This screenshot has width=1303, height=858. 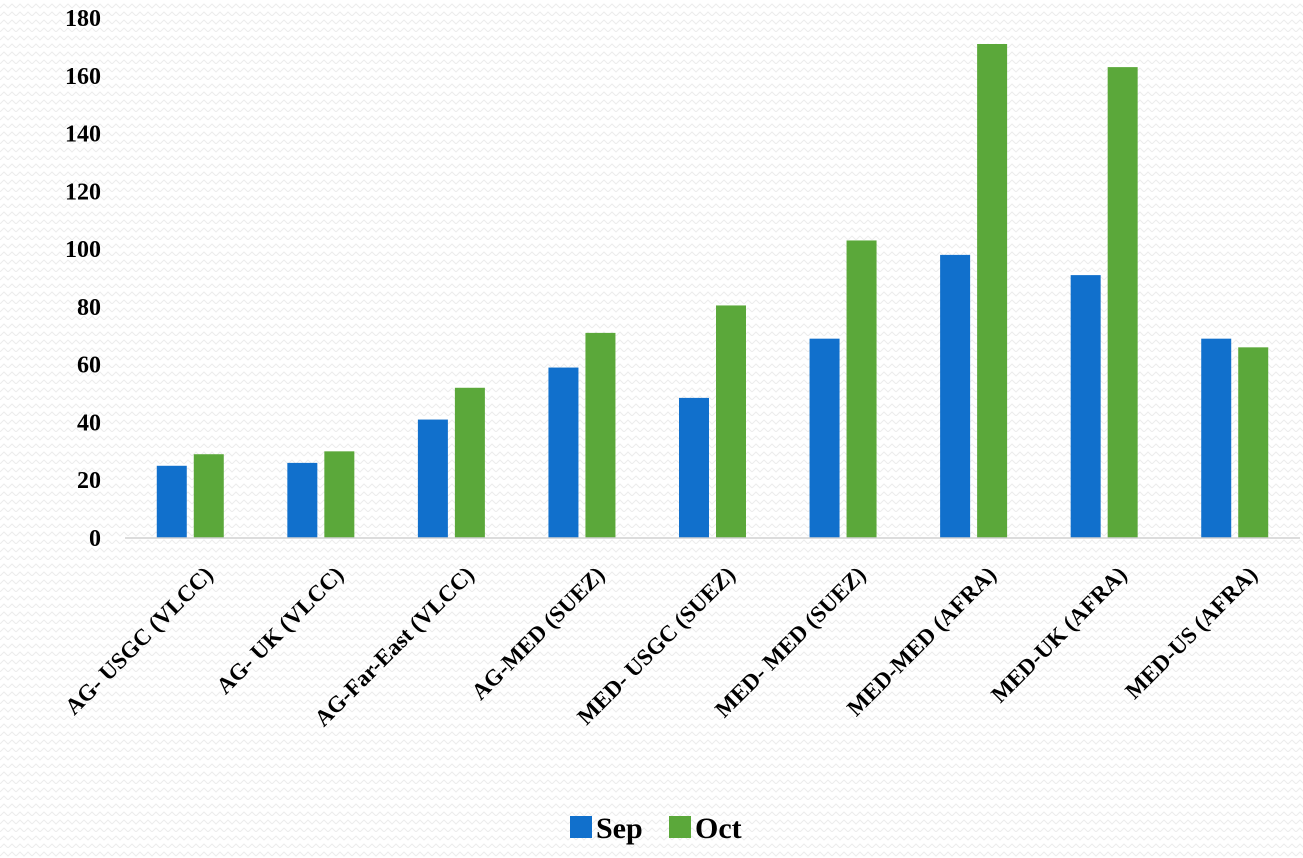 What do you see at coordinates (89, 308) in the screenshot?
I see `y-tick-label: 80` at bounding box center [89, 308].